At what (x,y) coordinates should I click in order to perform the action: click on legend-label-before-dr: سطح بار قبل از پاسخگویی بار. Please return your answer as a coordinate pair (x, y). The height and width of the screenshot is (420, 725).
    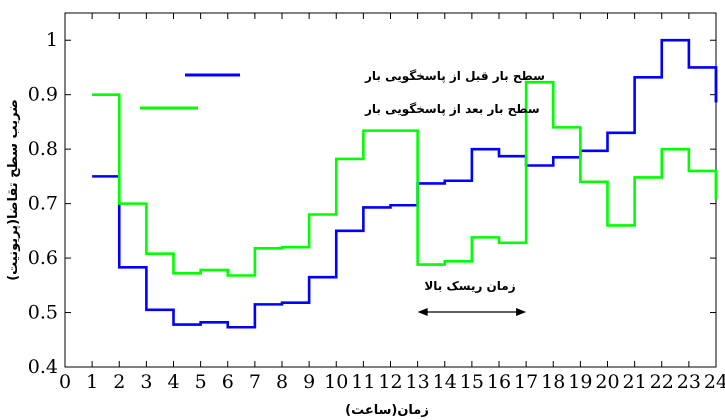
    Looking at the image, I should click on (454, 76).